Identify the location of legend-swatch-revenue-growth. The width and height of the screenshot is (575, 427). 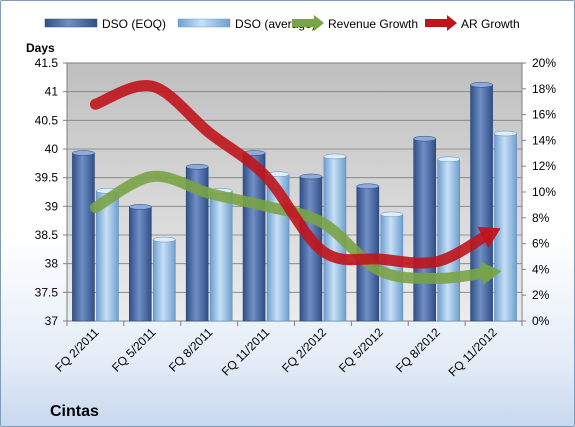
(308, 23).